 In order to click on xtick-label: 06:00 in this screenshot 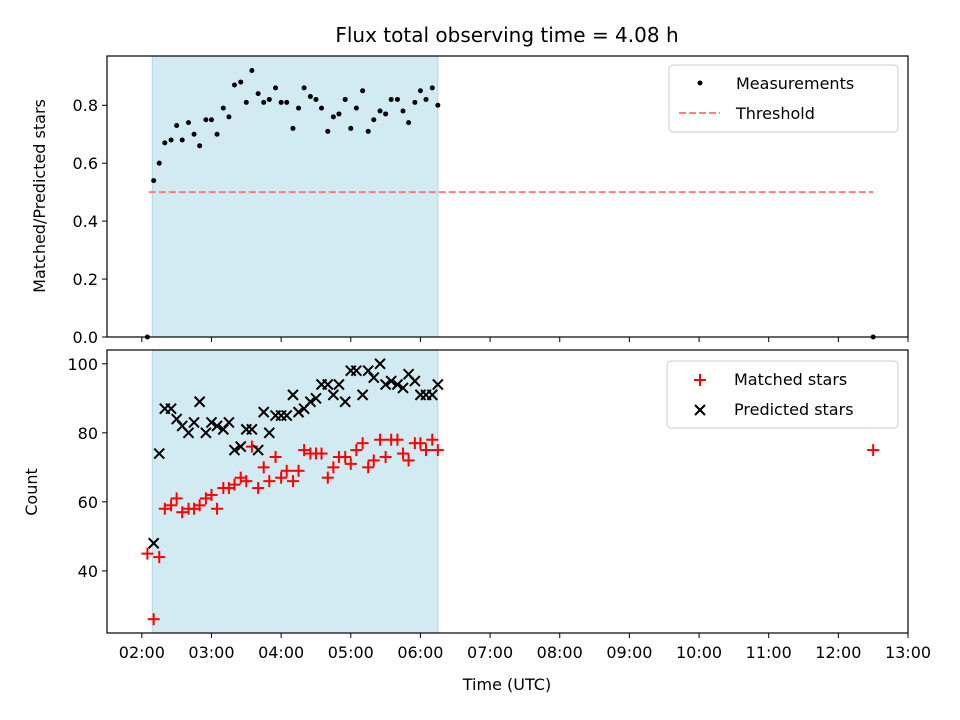, I will do `click(420, 652)`.